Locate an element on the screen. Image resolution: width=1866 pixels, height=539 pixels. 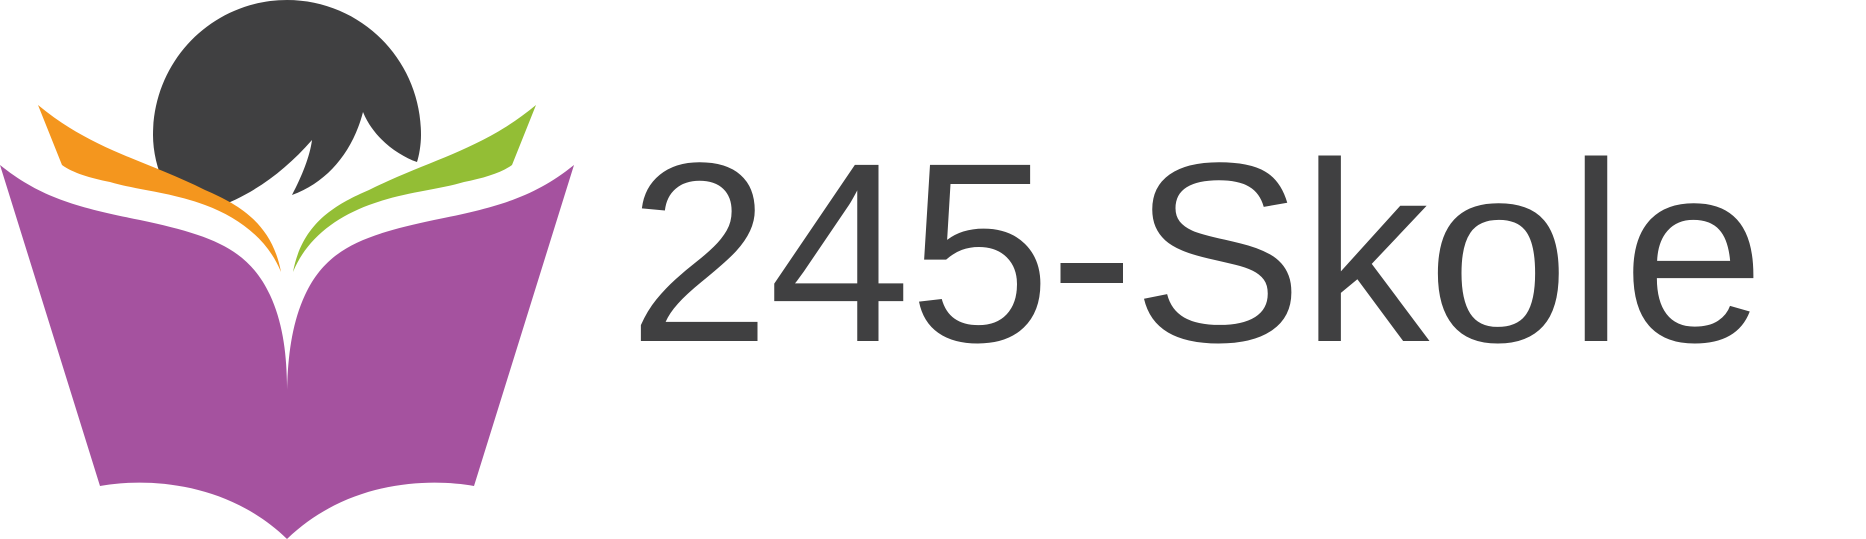
head-shape is located at coordinates (287, 104).